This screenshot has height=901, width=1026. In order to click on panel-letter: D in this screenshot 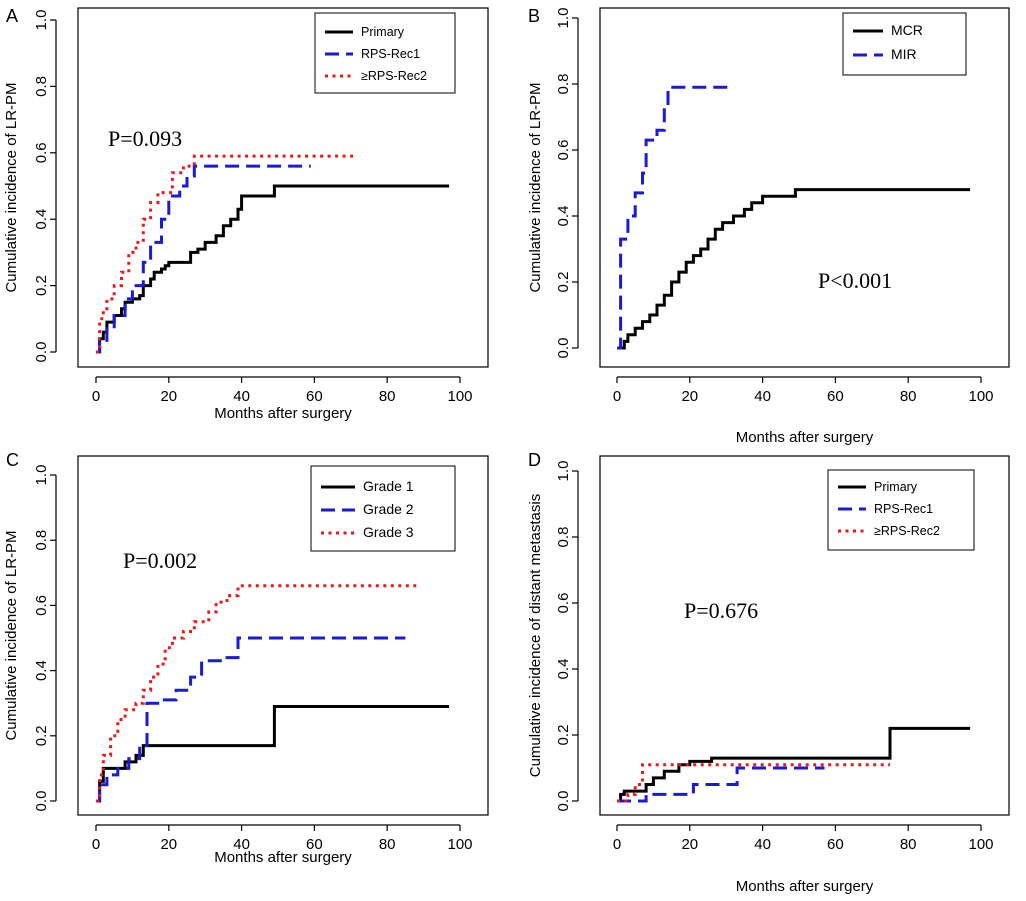, I will do `click(534, 460)`.